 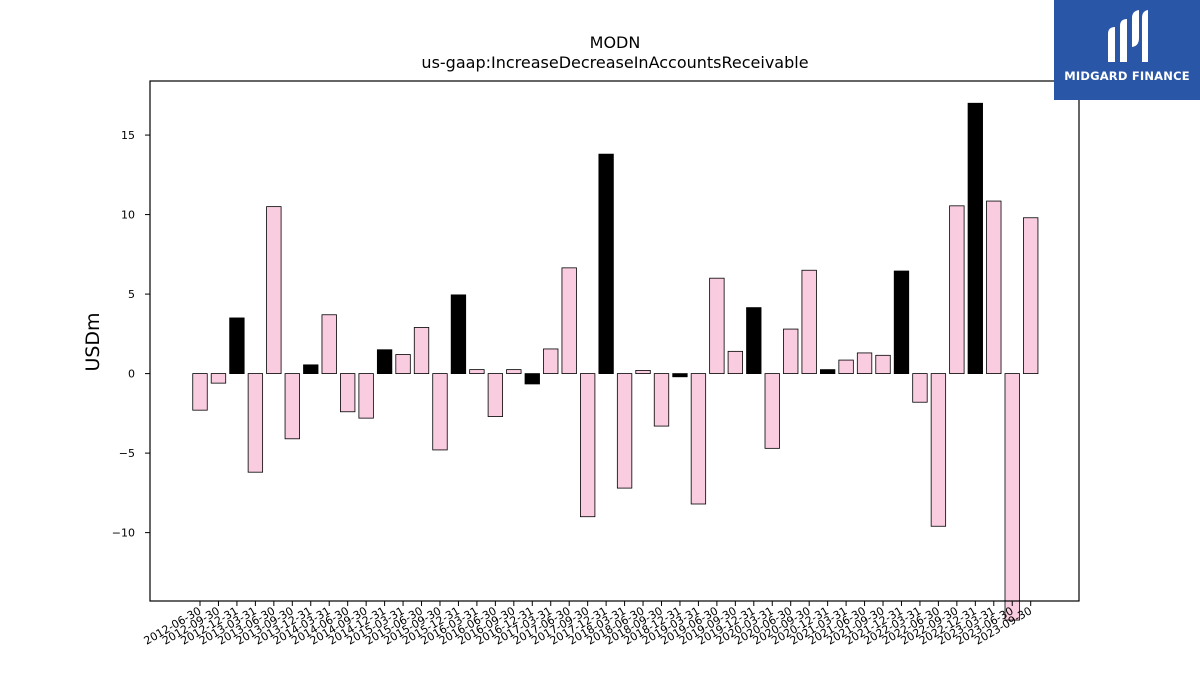 What do you see at coordinates (128, 135) in the screenshot?
I see `y-tick-label: 15` at bounding box center [128, 135].